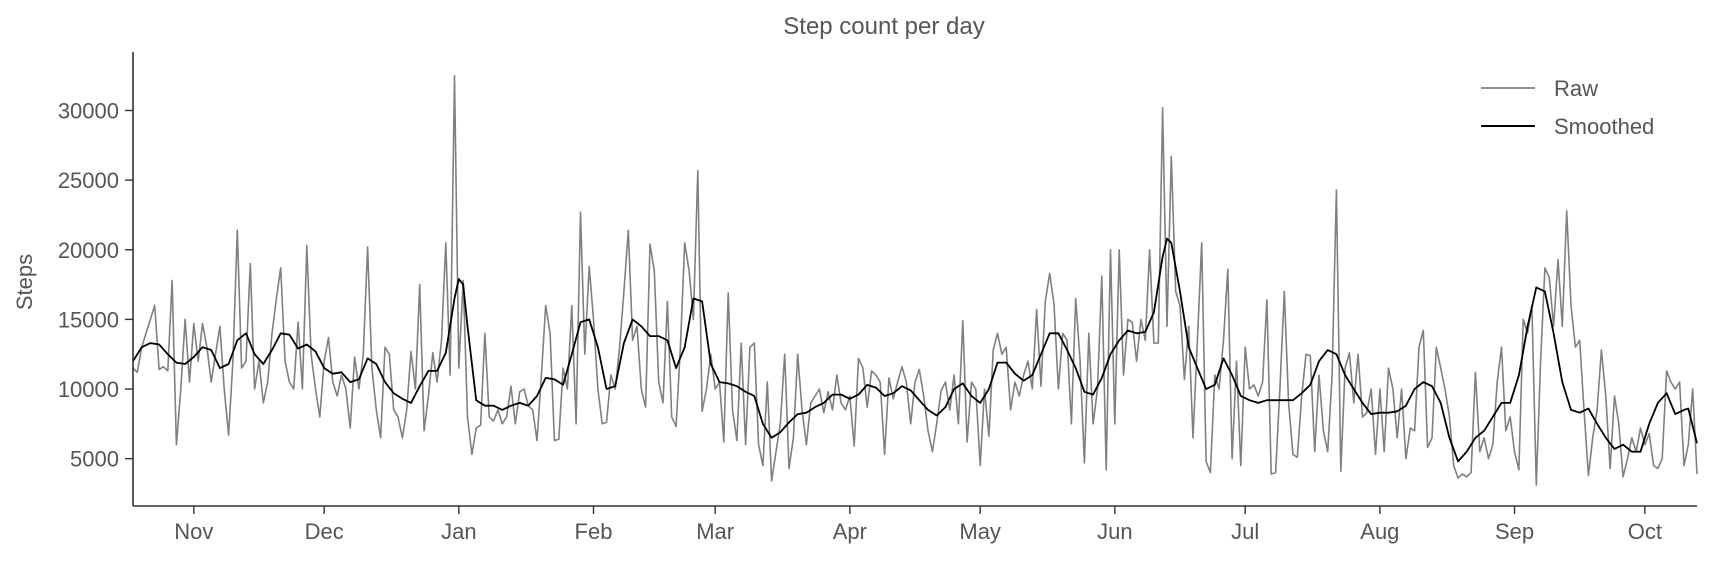  I want to click on x-tick-label-apr: Apr, so click(850, 531).